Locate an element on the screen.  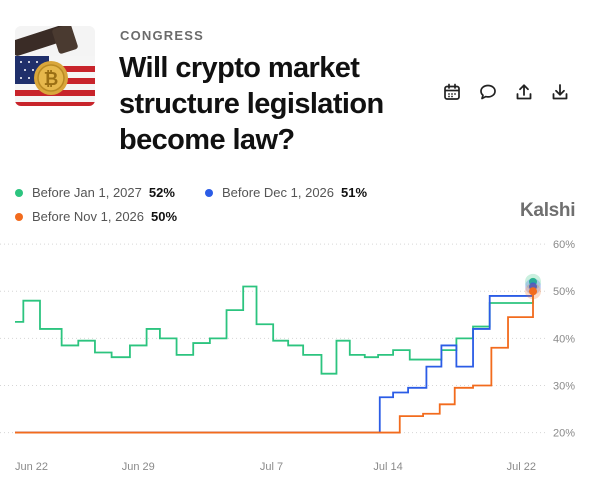
legend-item-dec-2026: Before Dec 1, 2026 51% is located at coordinates (286, 192).